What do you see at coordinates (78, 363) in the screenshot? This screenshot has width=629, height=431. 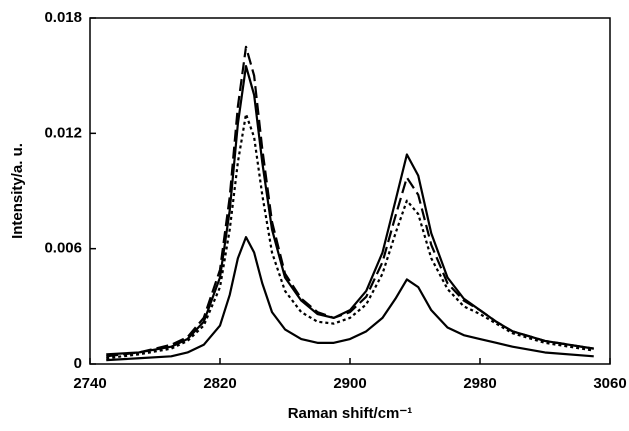 I see `y-tick-label: 0` at bounding box center [78, 363].